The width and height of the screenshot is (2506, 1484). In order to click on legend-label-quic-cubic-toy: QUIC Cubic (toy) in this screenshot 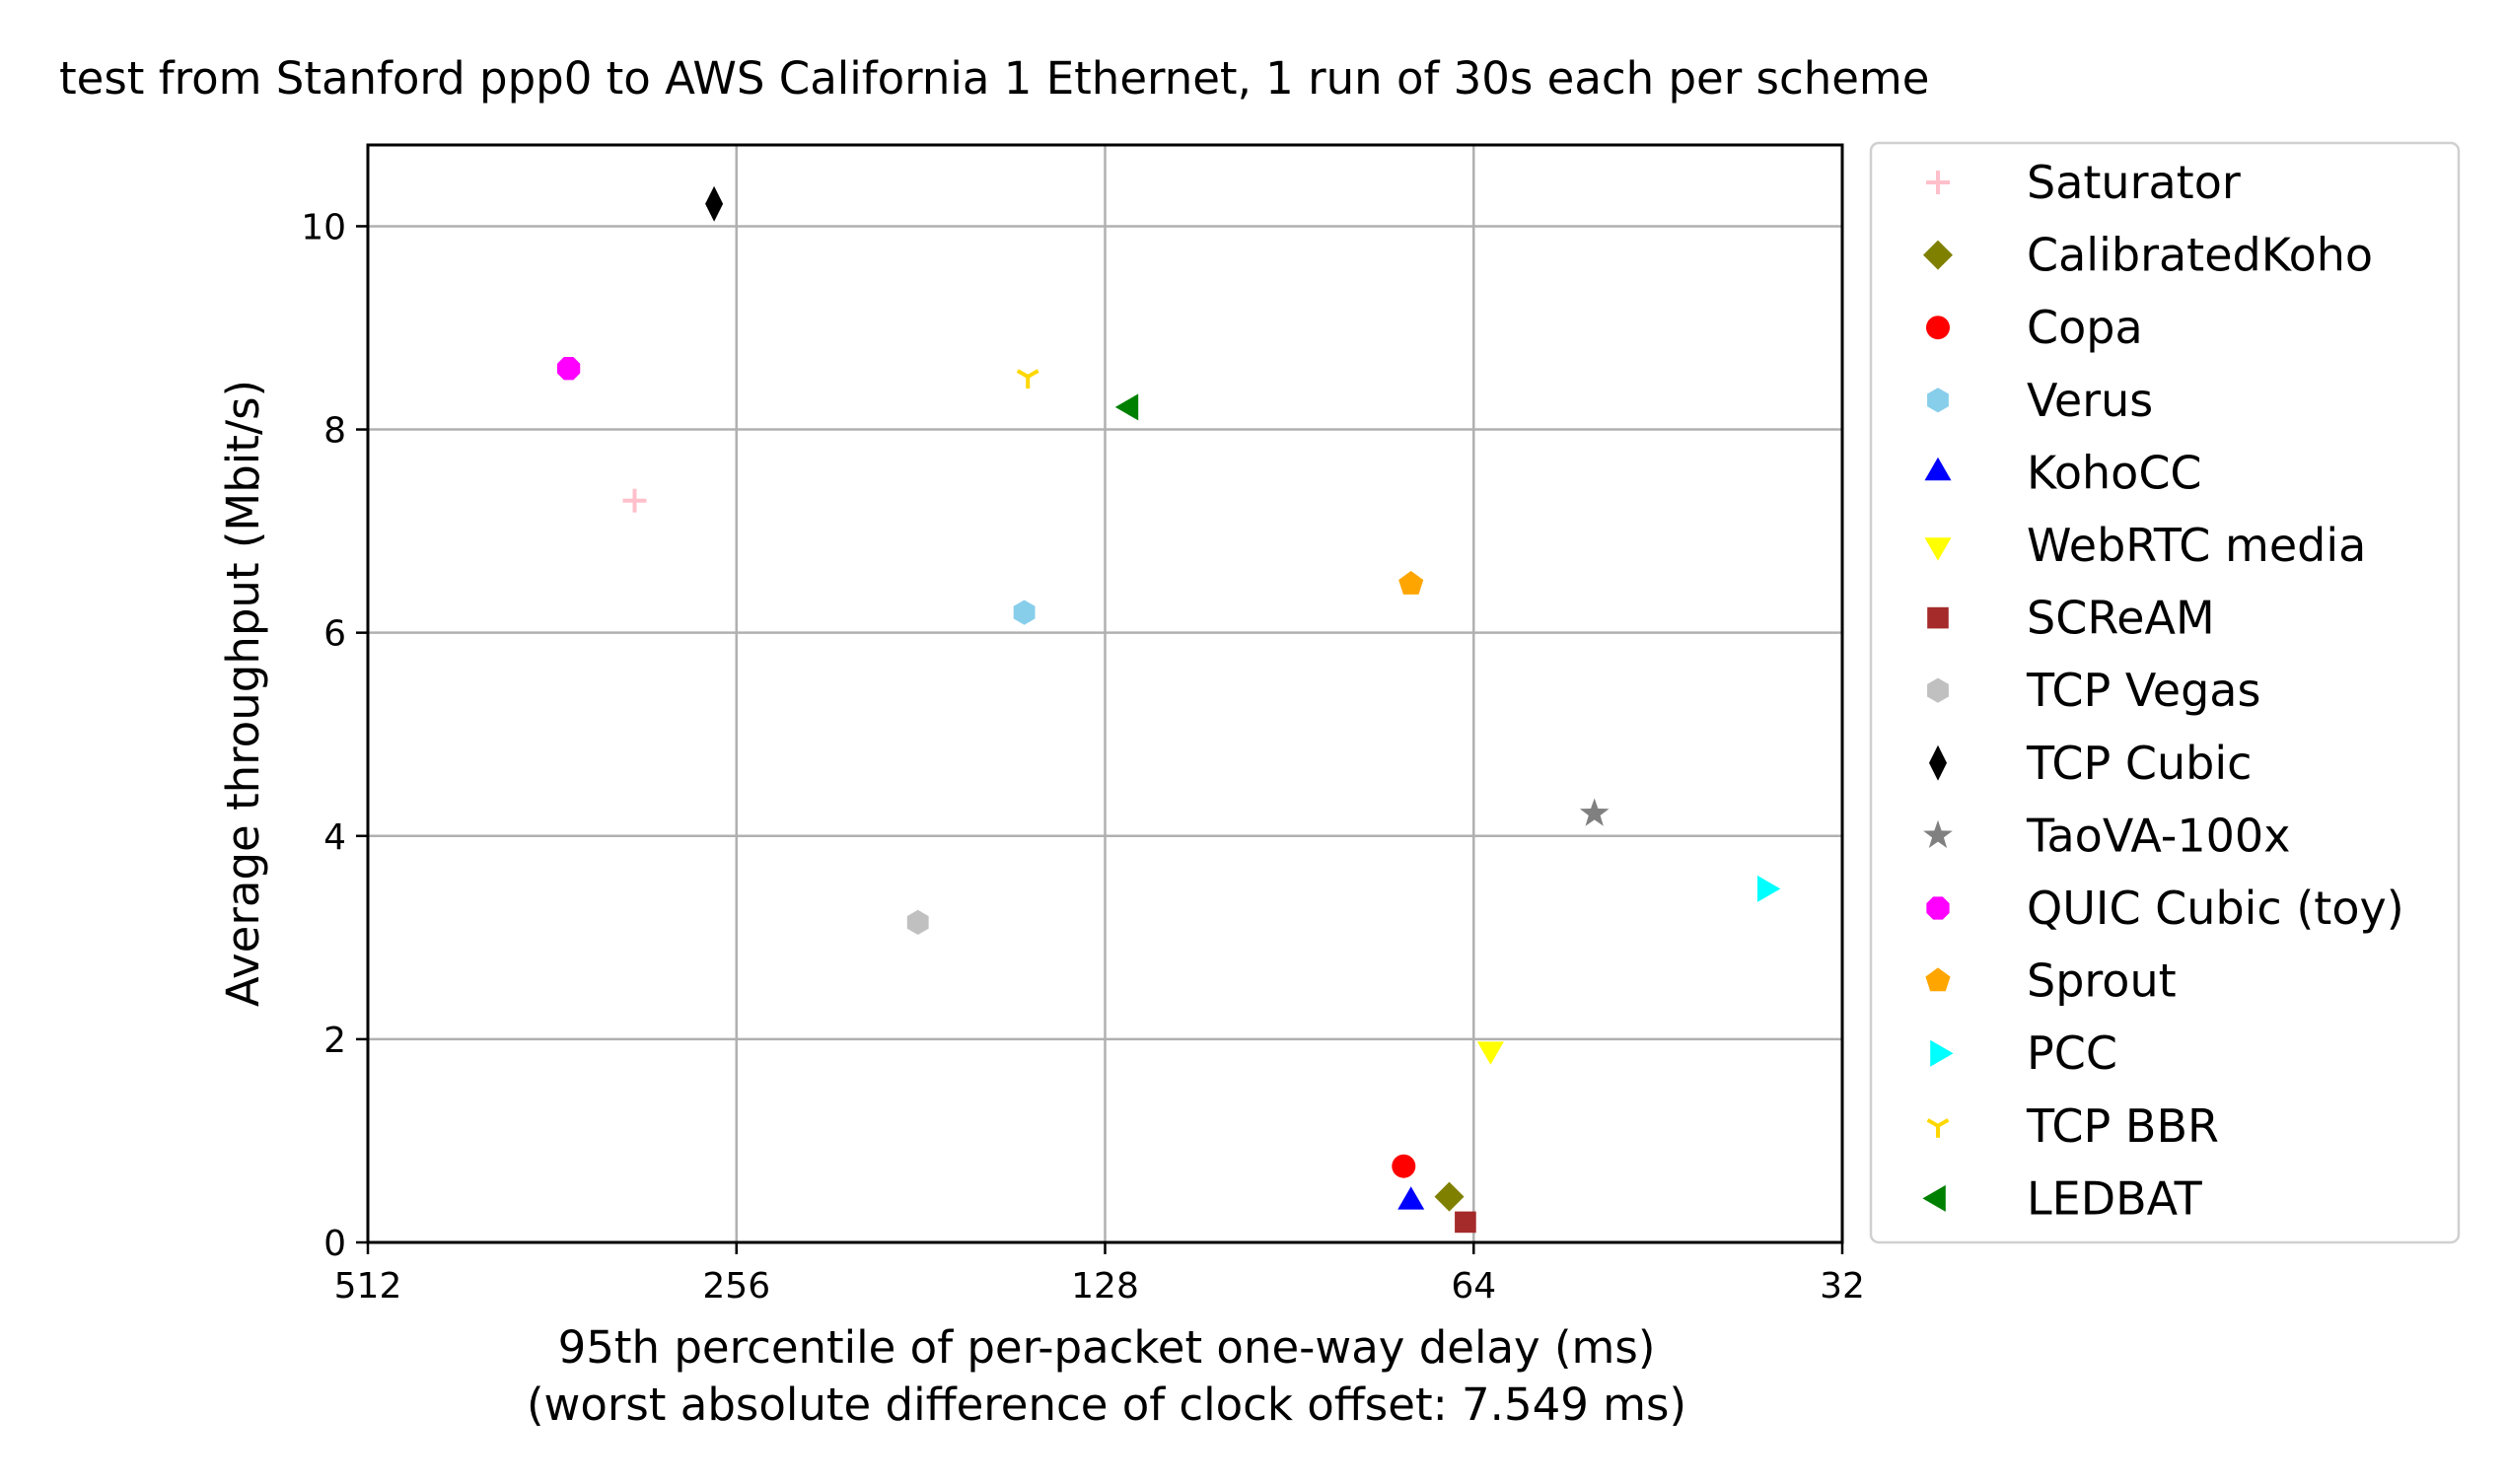, I will do `click(2215, 908)`.